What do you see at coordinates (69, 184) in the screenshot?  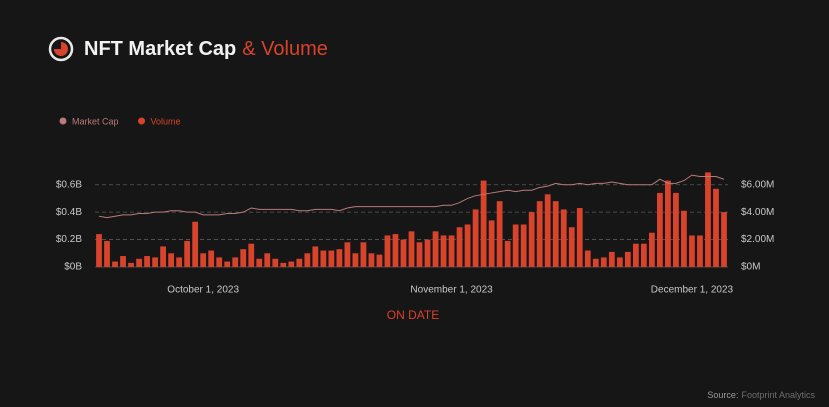 I see `y-tick-label: $0.6B` at bounding box center [69, 184].